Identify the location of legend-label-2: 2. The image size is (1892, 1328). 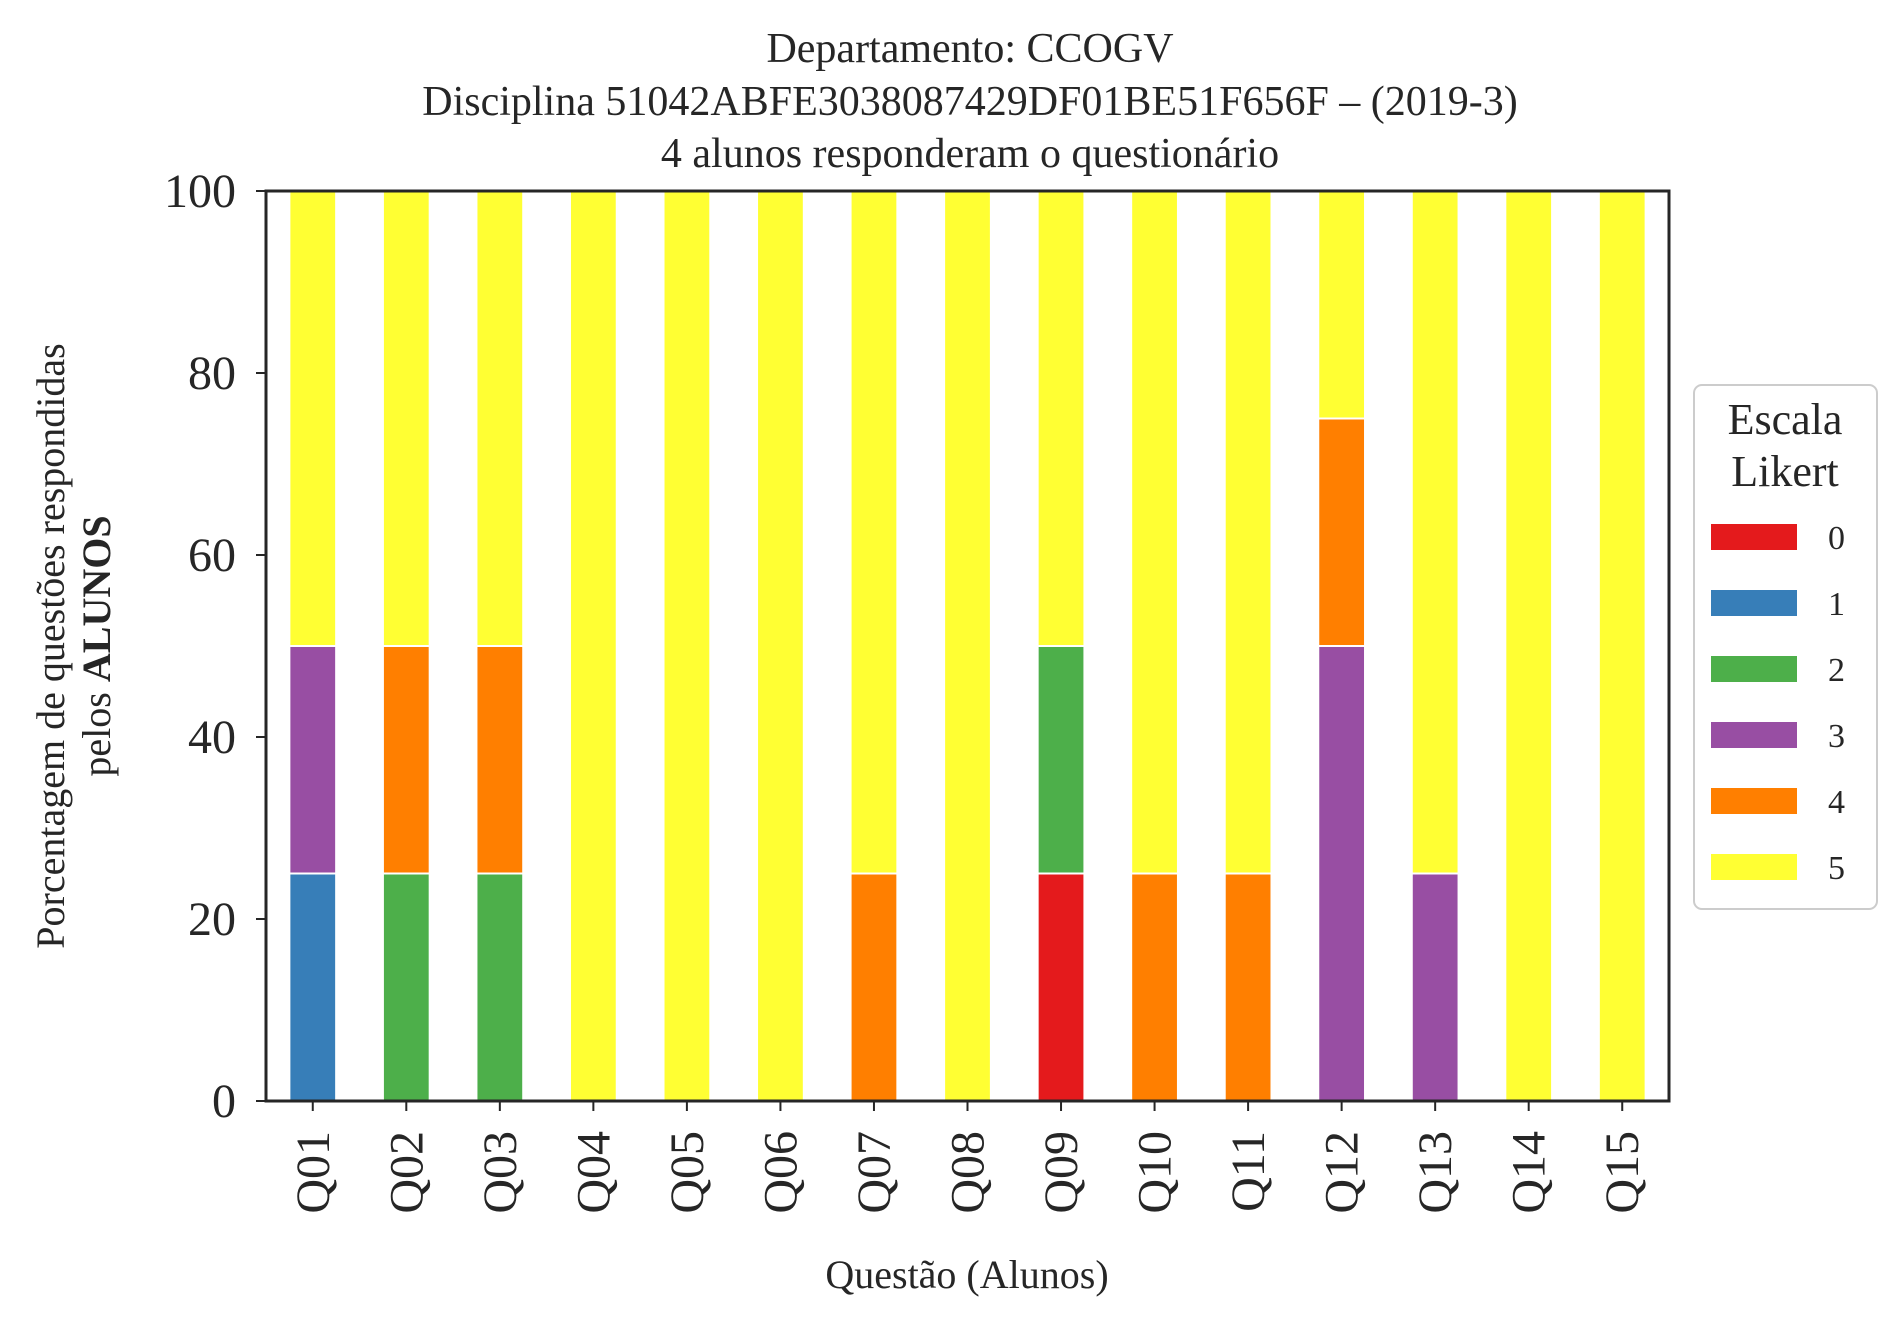
(1836, 670).